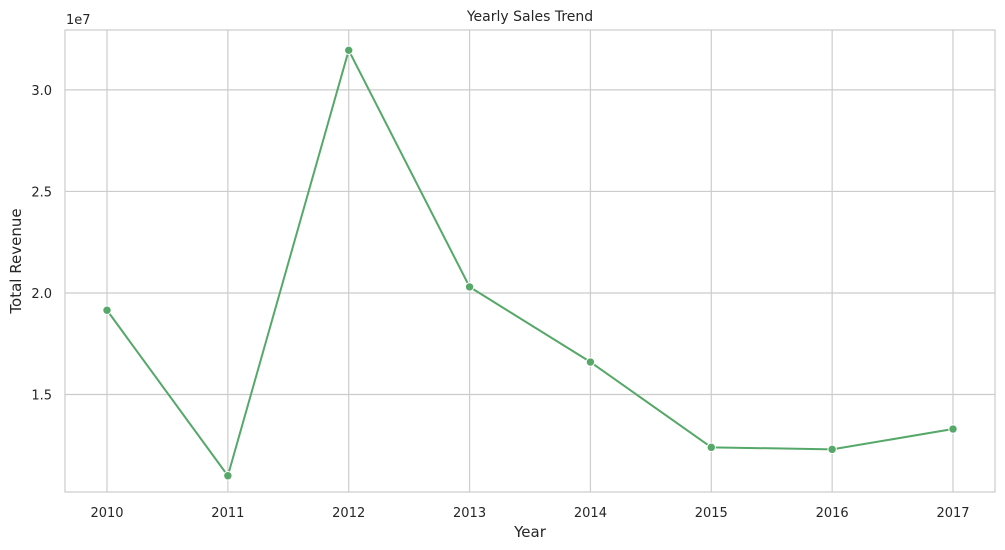  What do you see at coordinates (832, 513) in the screenshot?
I see `x-tick-label: 2016` at bounding box center [832, 513].